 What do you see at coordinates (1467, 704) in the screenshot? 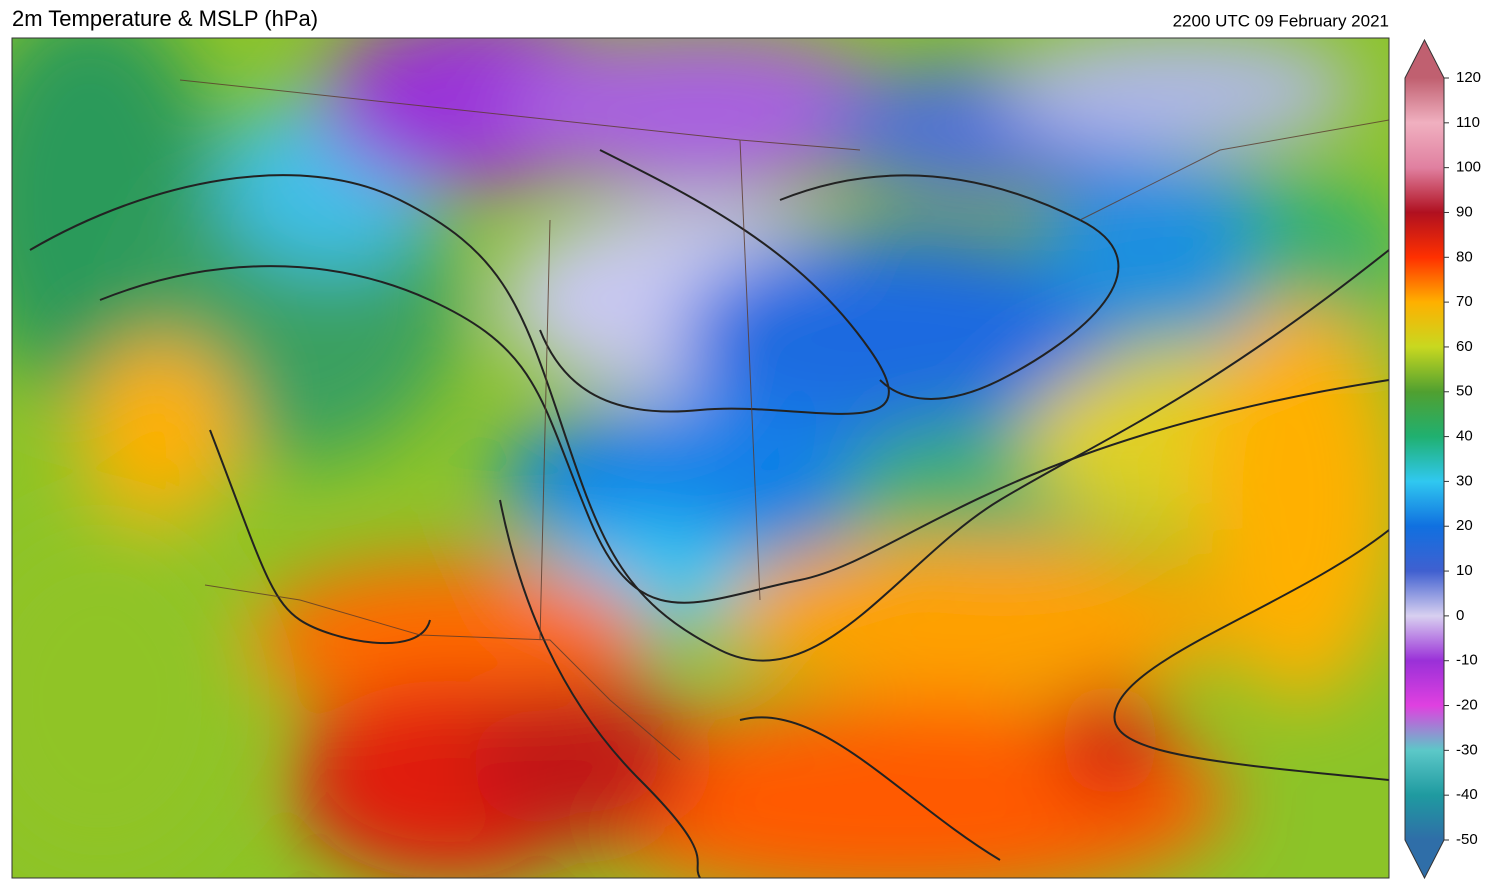
I see `colorbar-tick-label: -20` at bounding box center [1467, 704].